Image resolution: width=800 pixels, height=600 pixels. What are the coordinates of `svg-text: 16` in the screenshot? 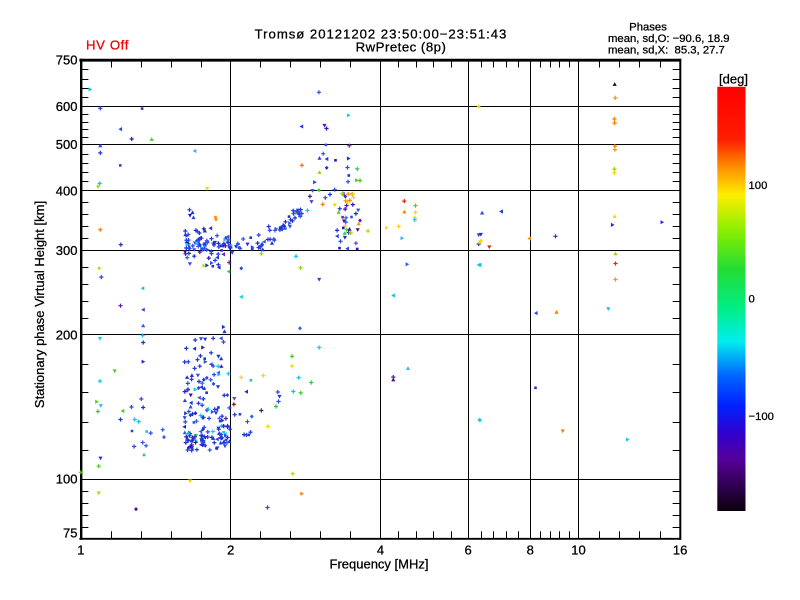 It's located at (680, 550).